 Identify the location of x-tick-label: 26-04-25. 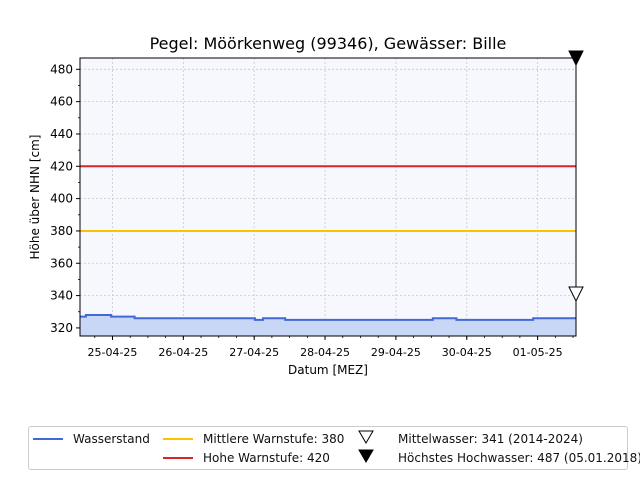
(183, 352).